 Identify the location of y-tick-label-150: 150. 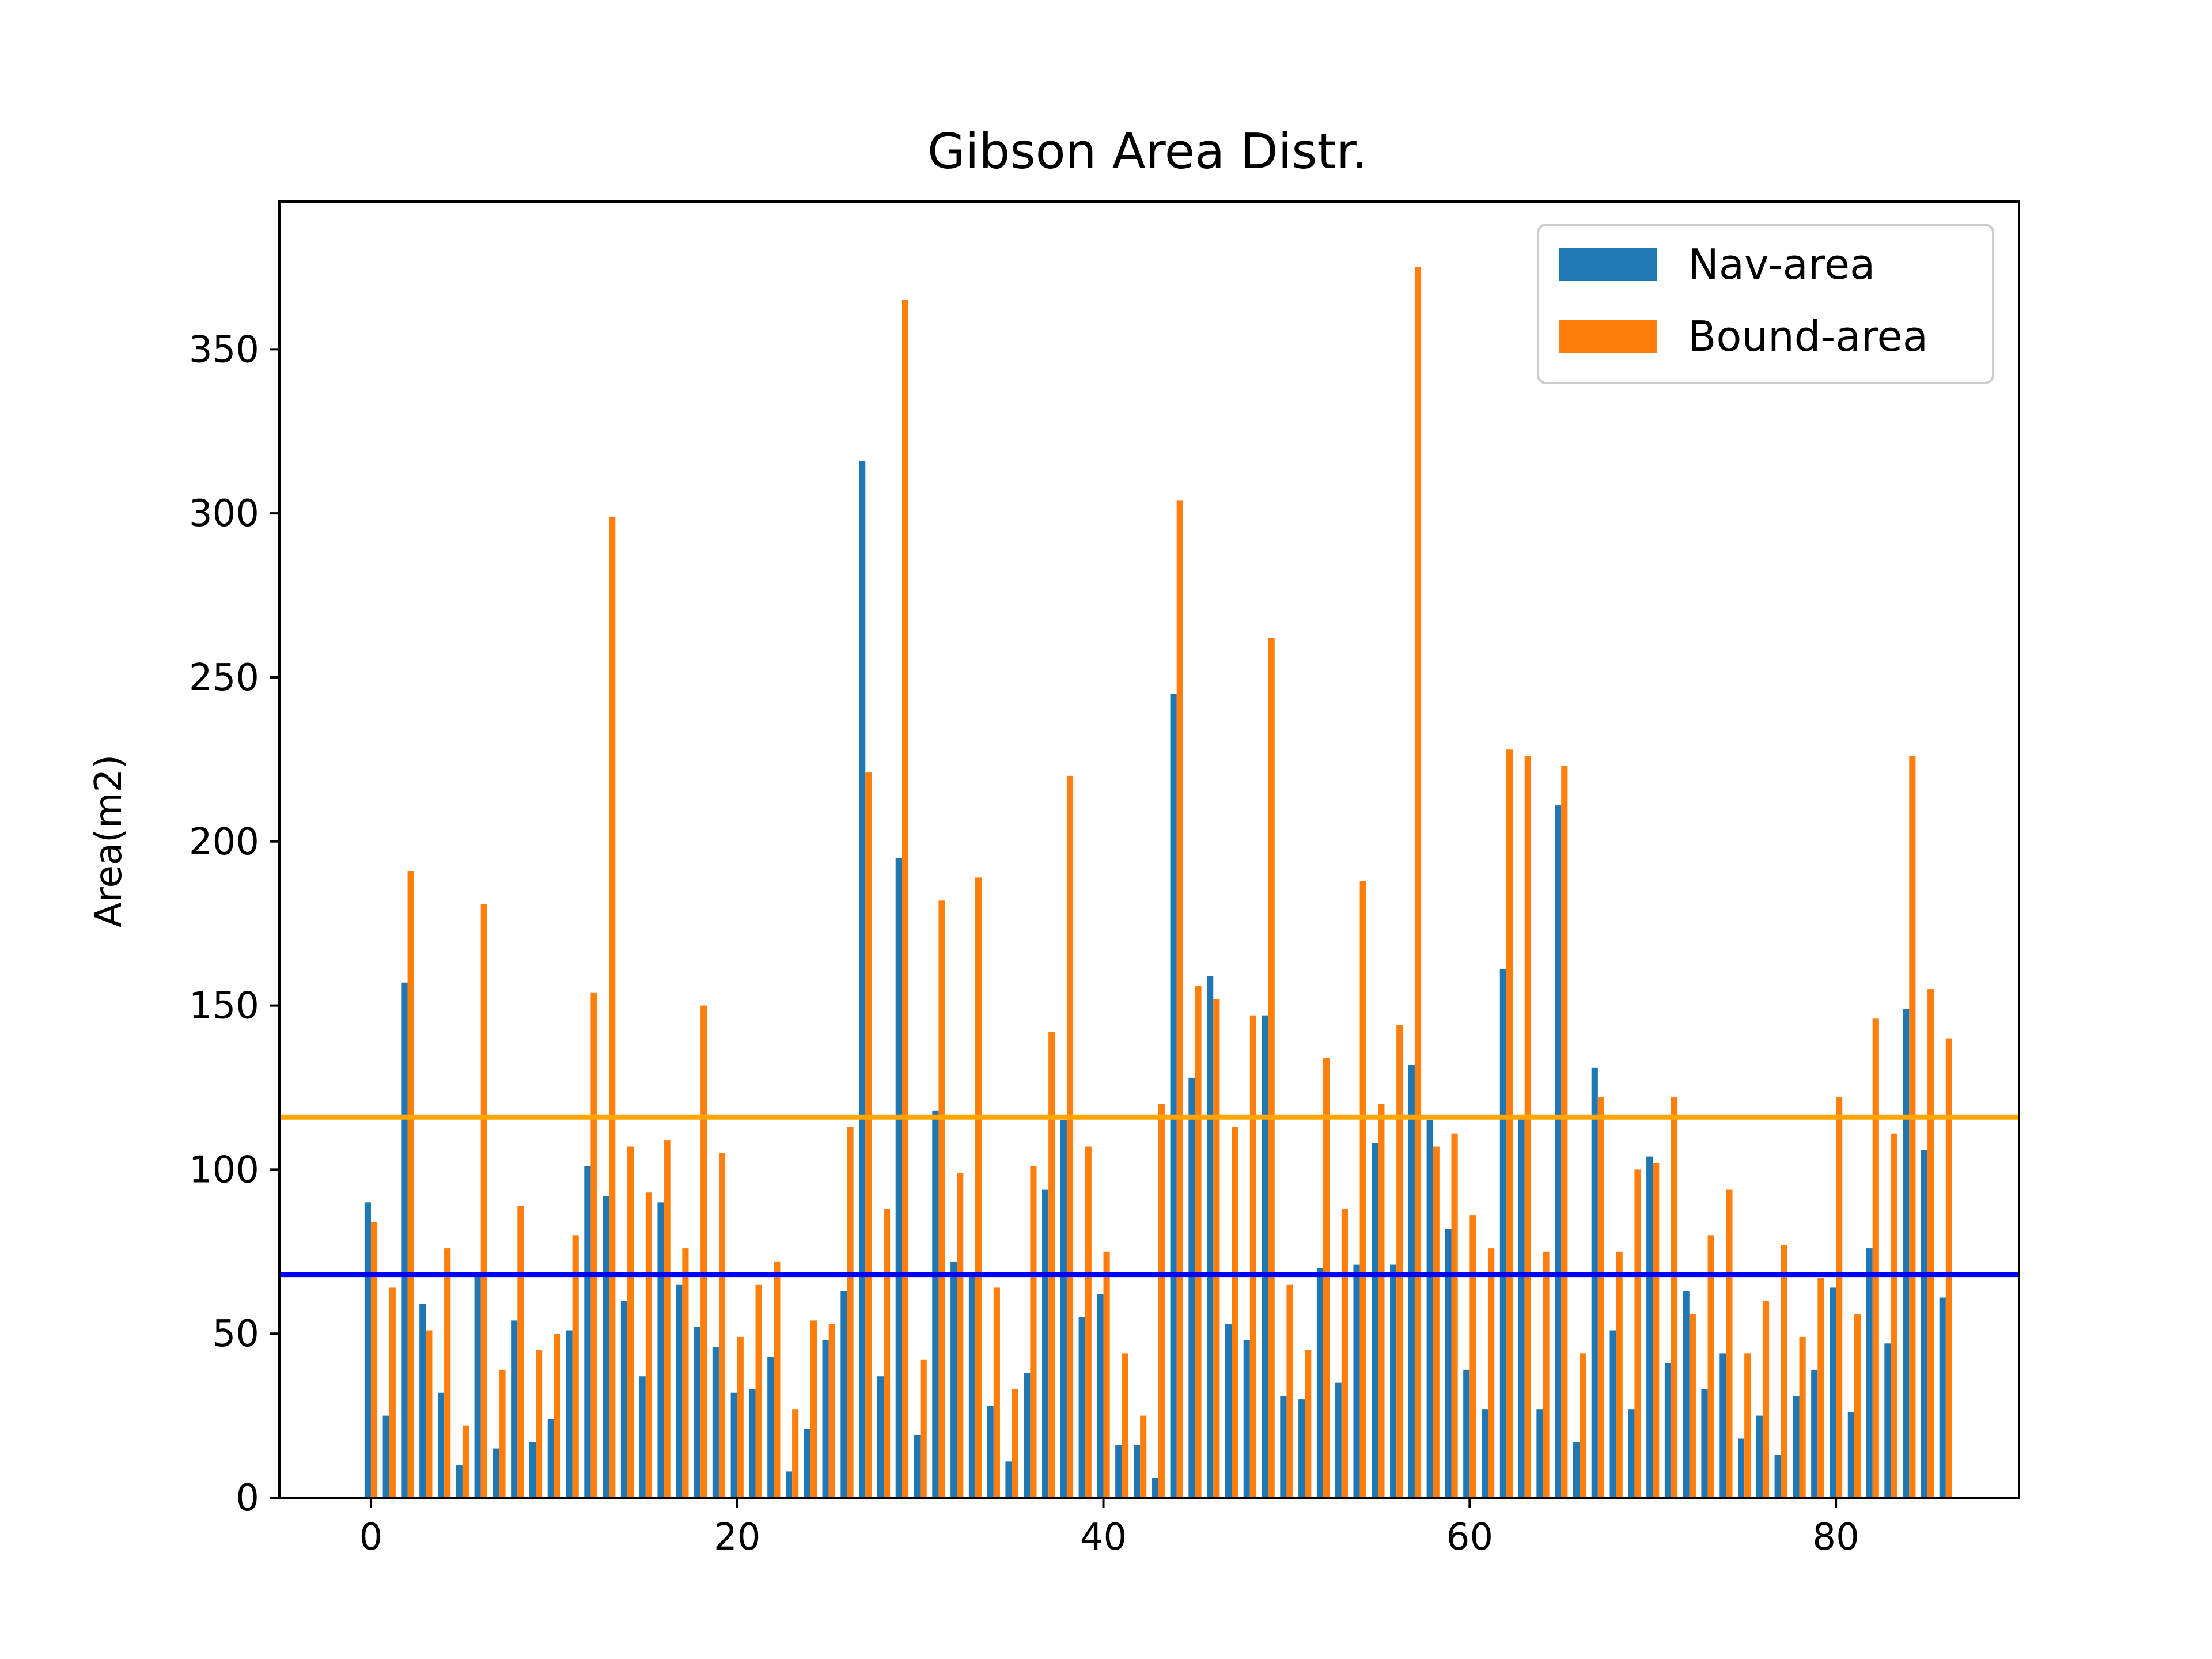
(224, 1006).